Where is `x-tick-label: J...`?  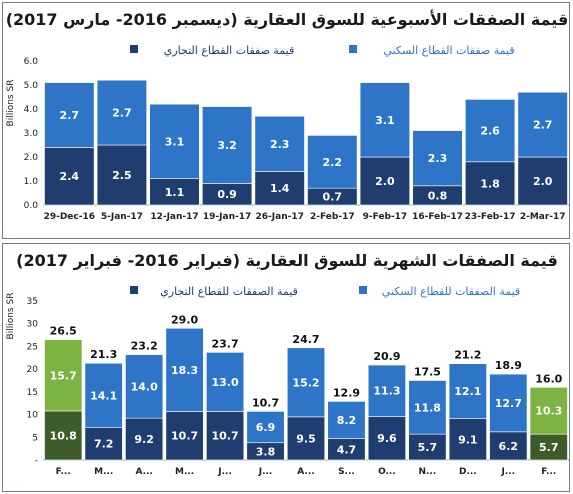 x-tick-label: J... is located at coordinates (265, 472).